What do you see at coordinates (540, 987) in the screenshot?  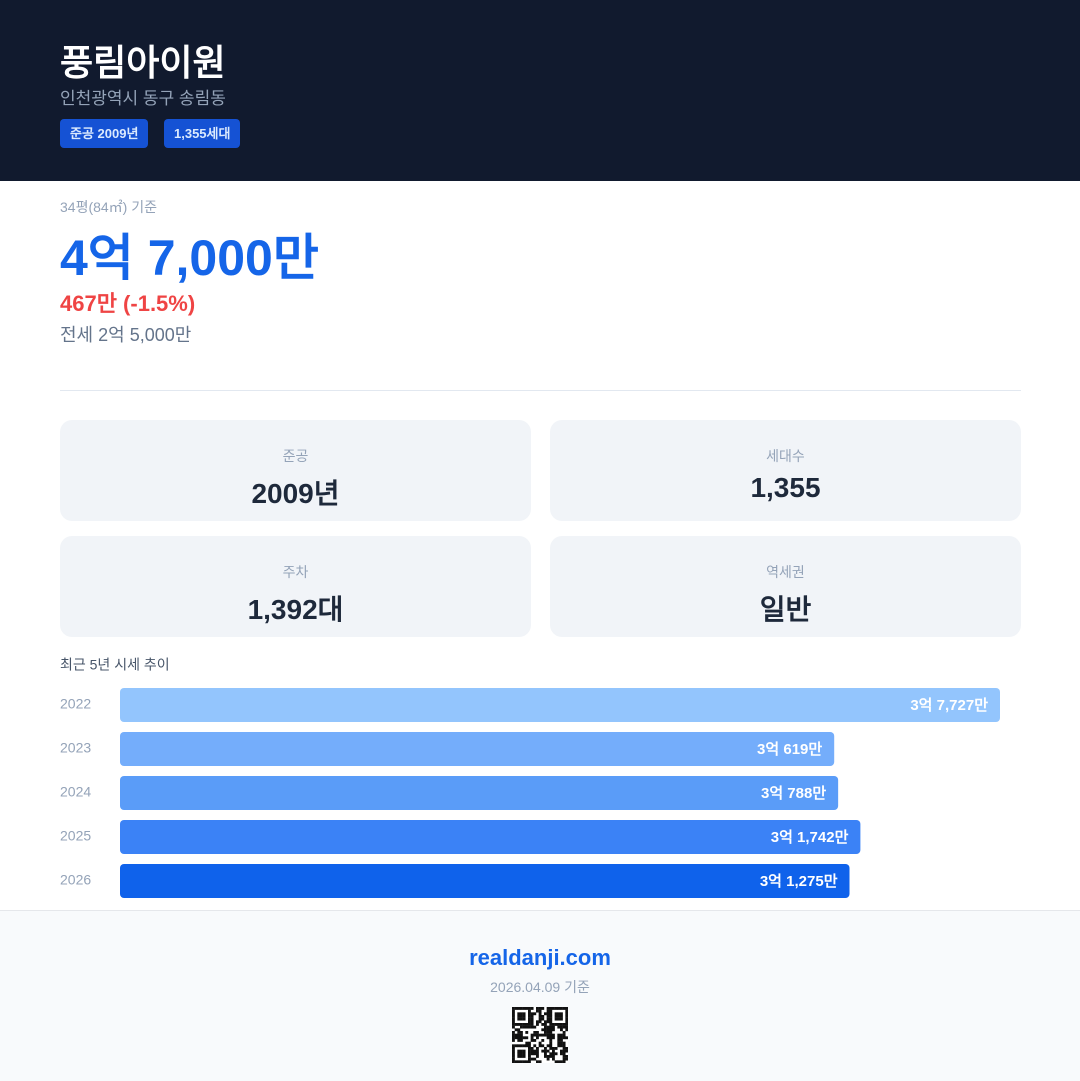 I see `date: 2026.04.09 기준` at bounding box center [540, 987].